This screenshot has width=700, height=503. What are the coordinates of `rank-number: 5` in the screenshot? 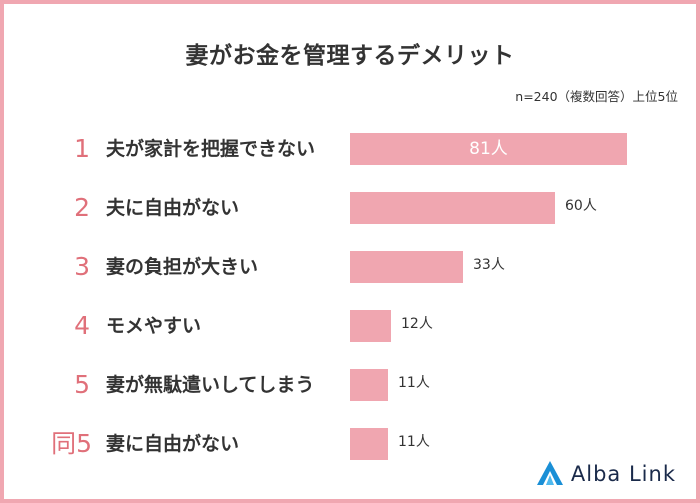 It's located at (82, 384).